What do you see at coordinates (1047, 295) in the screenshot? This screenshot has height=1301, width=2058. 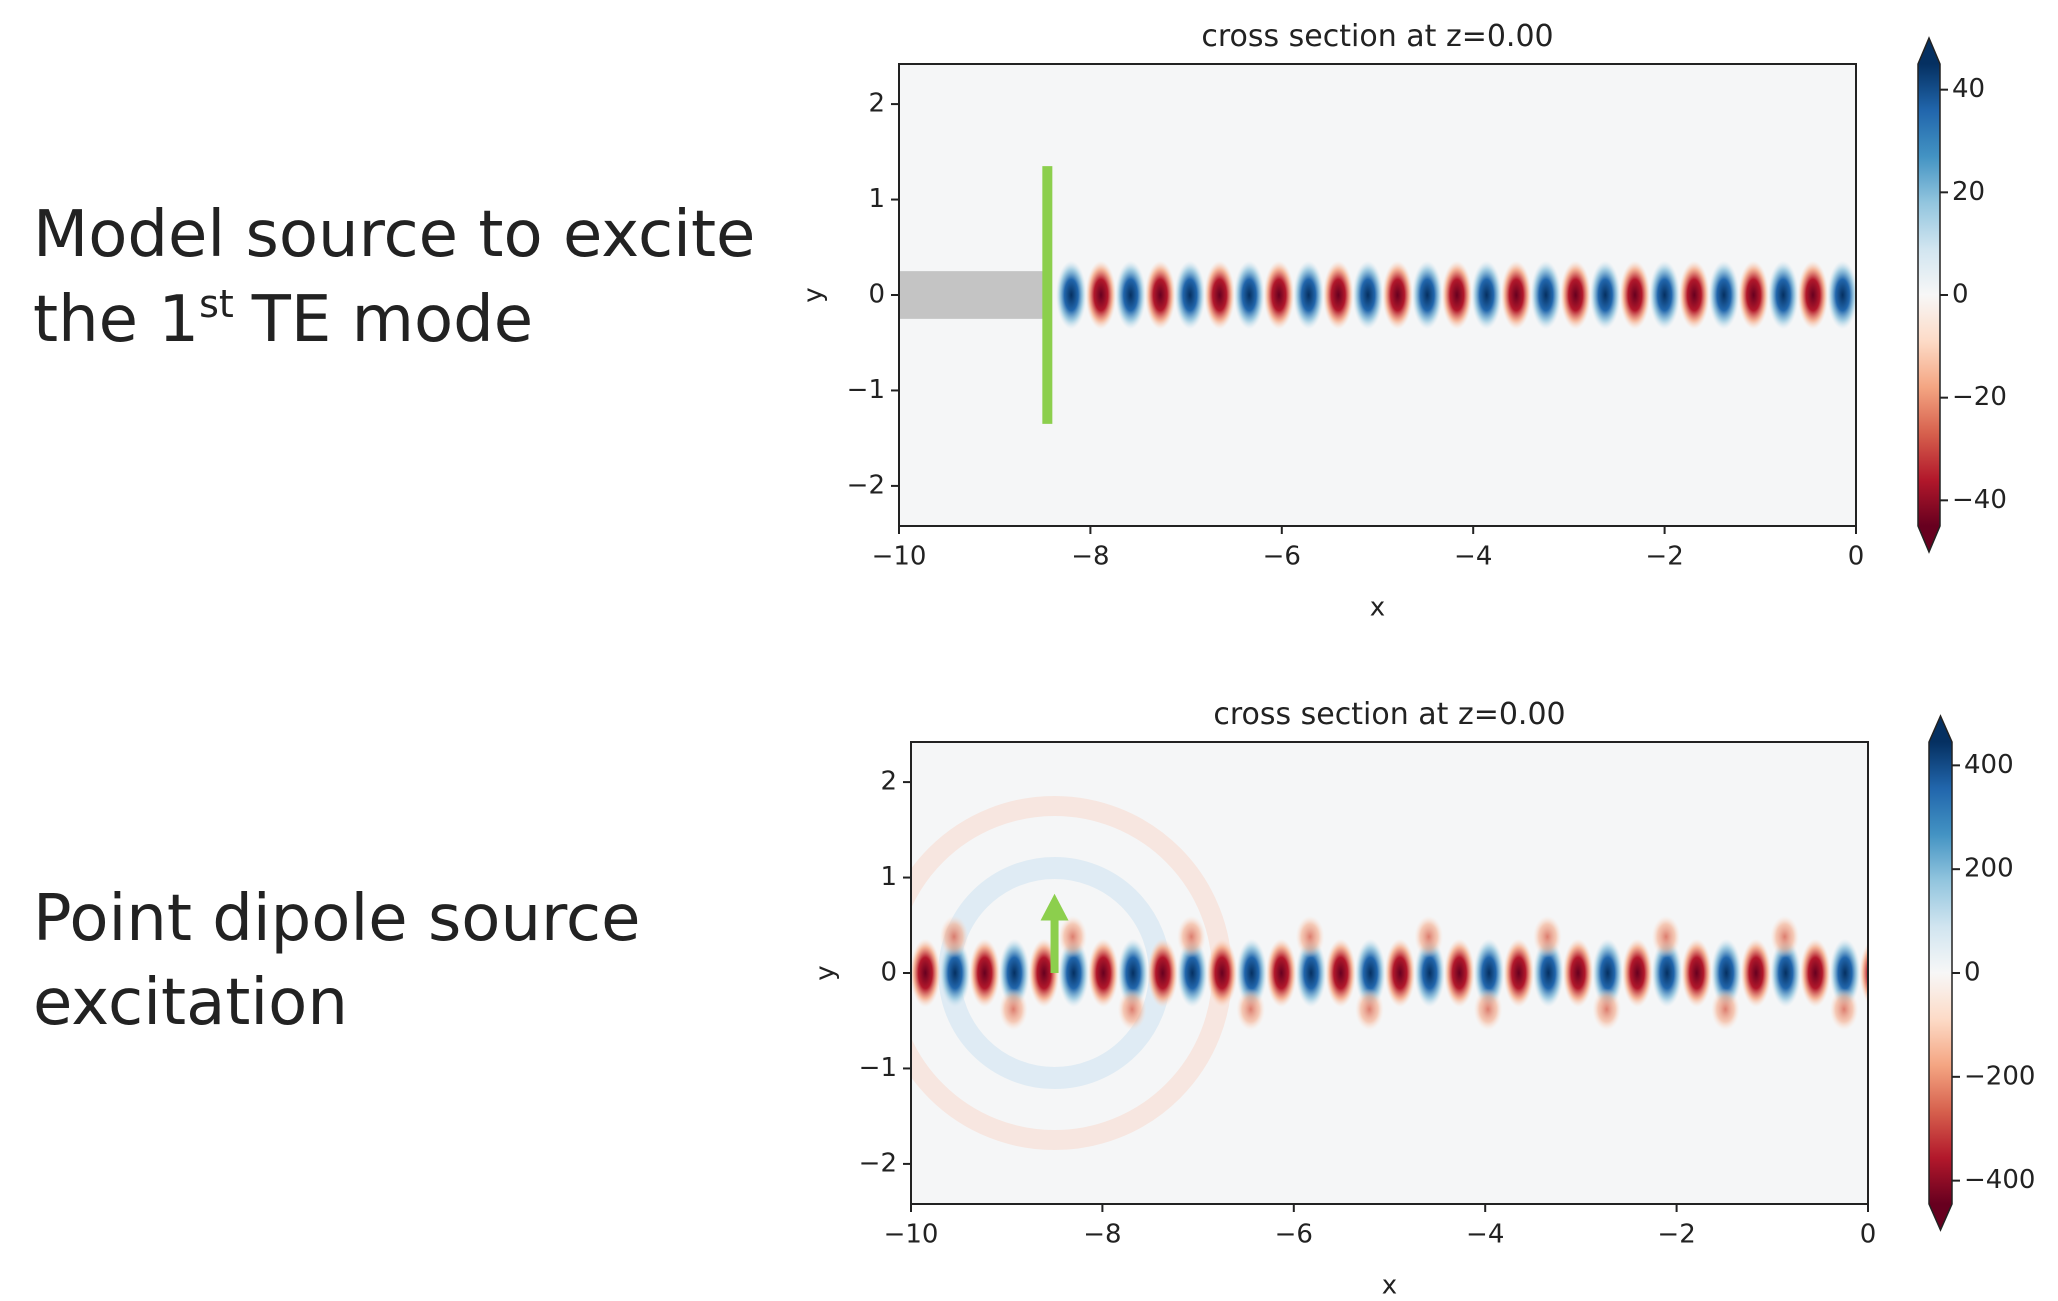 I see `mode-source` at bounding box center [1047, 295].